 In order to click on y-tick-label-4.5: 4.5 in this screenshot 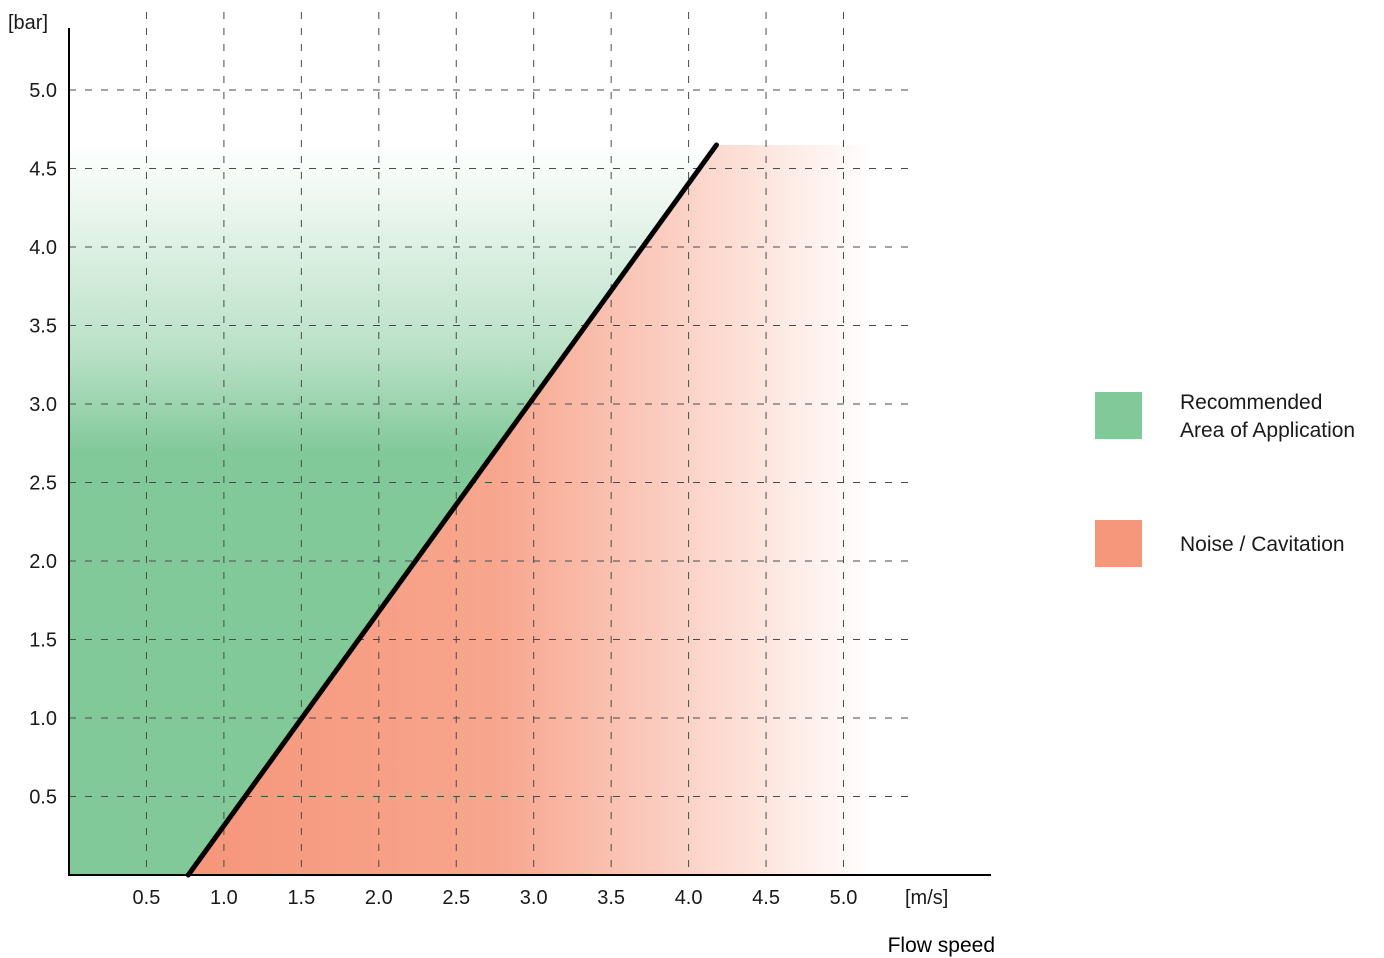, I will do `click(43, 170)`.